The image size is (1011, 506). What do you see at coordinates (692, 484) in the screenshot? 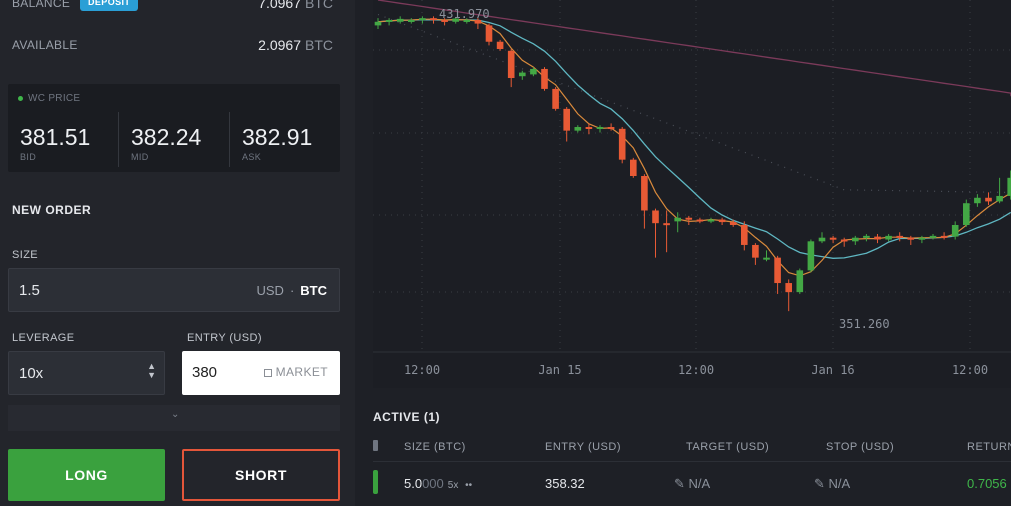
I see `position-target: ✎ N/A` at bounding box center [692, 484].